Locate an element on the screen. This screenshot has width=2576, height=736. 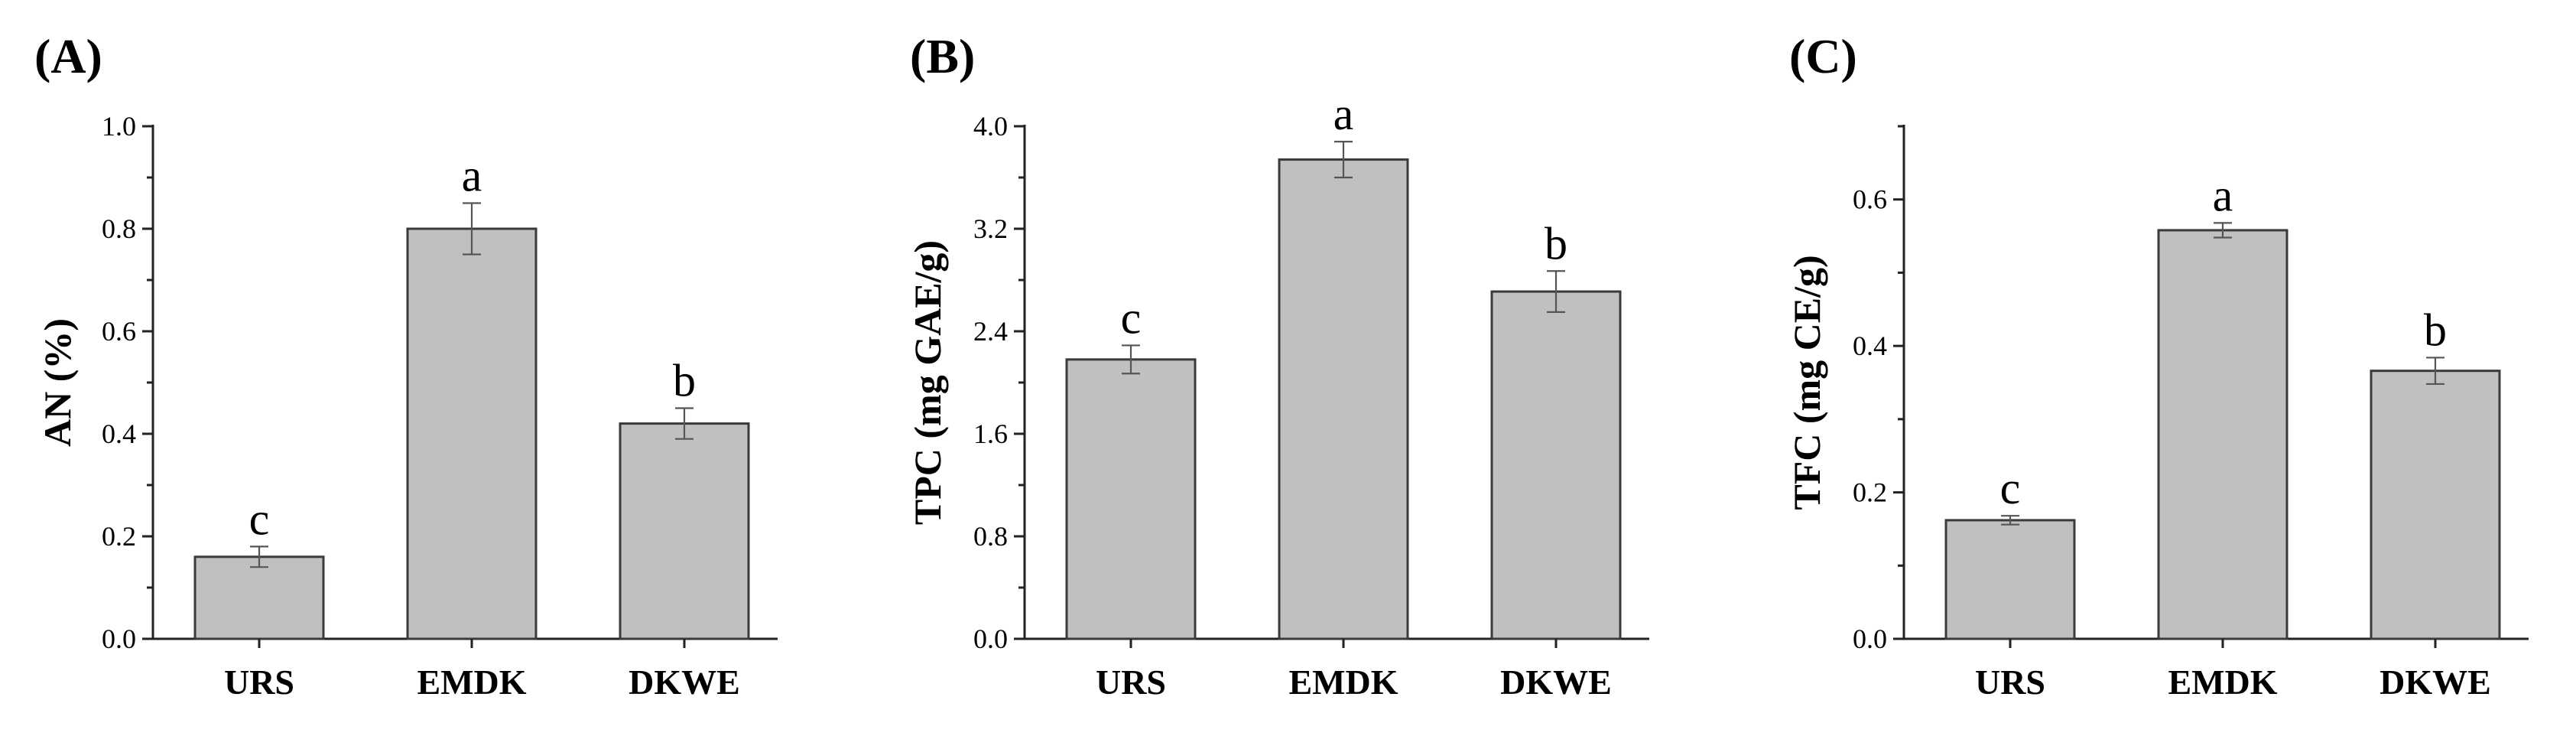
y-tick-label: 3.2 is located at coordinates (991, 229).